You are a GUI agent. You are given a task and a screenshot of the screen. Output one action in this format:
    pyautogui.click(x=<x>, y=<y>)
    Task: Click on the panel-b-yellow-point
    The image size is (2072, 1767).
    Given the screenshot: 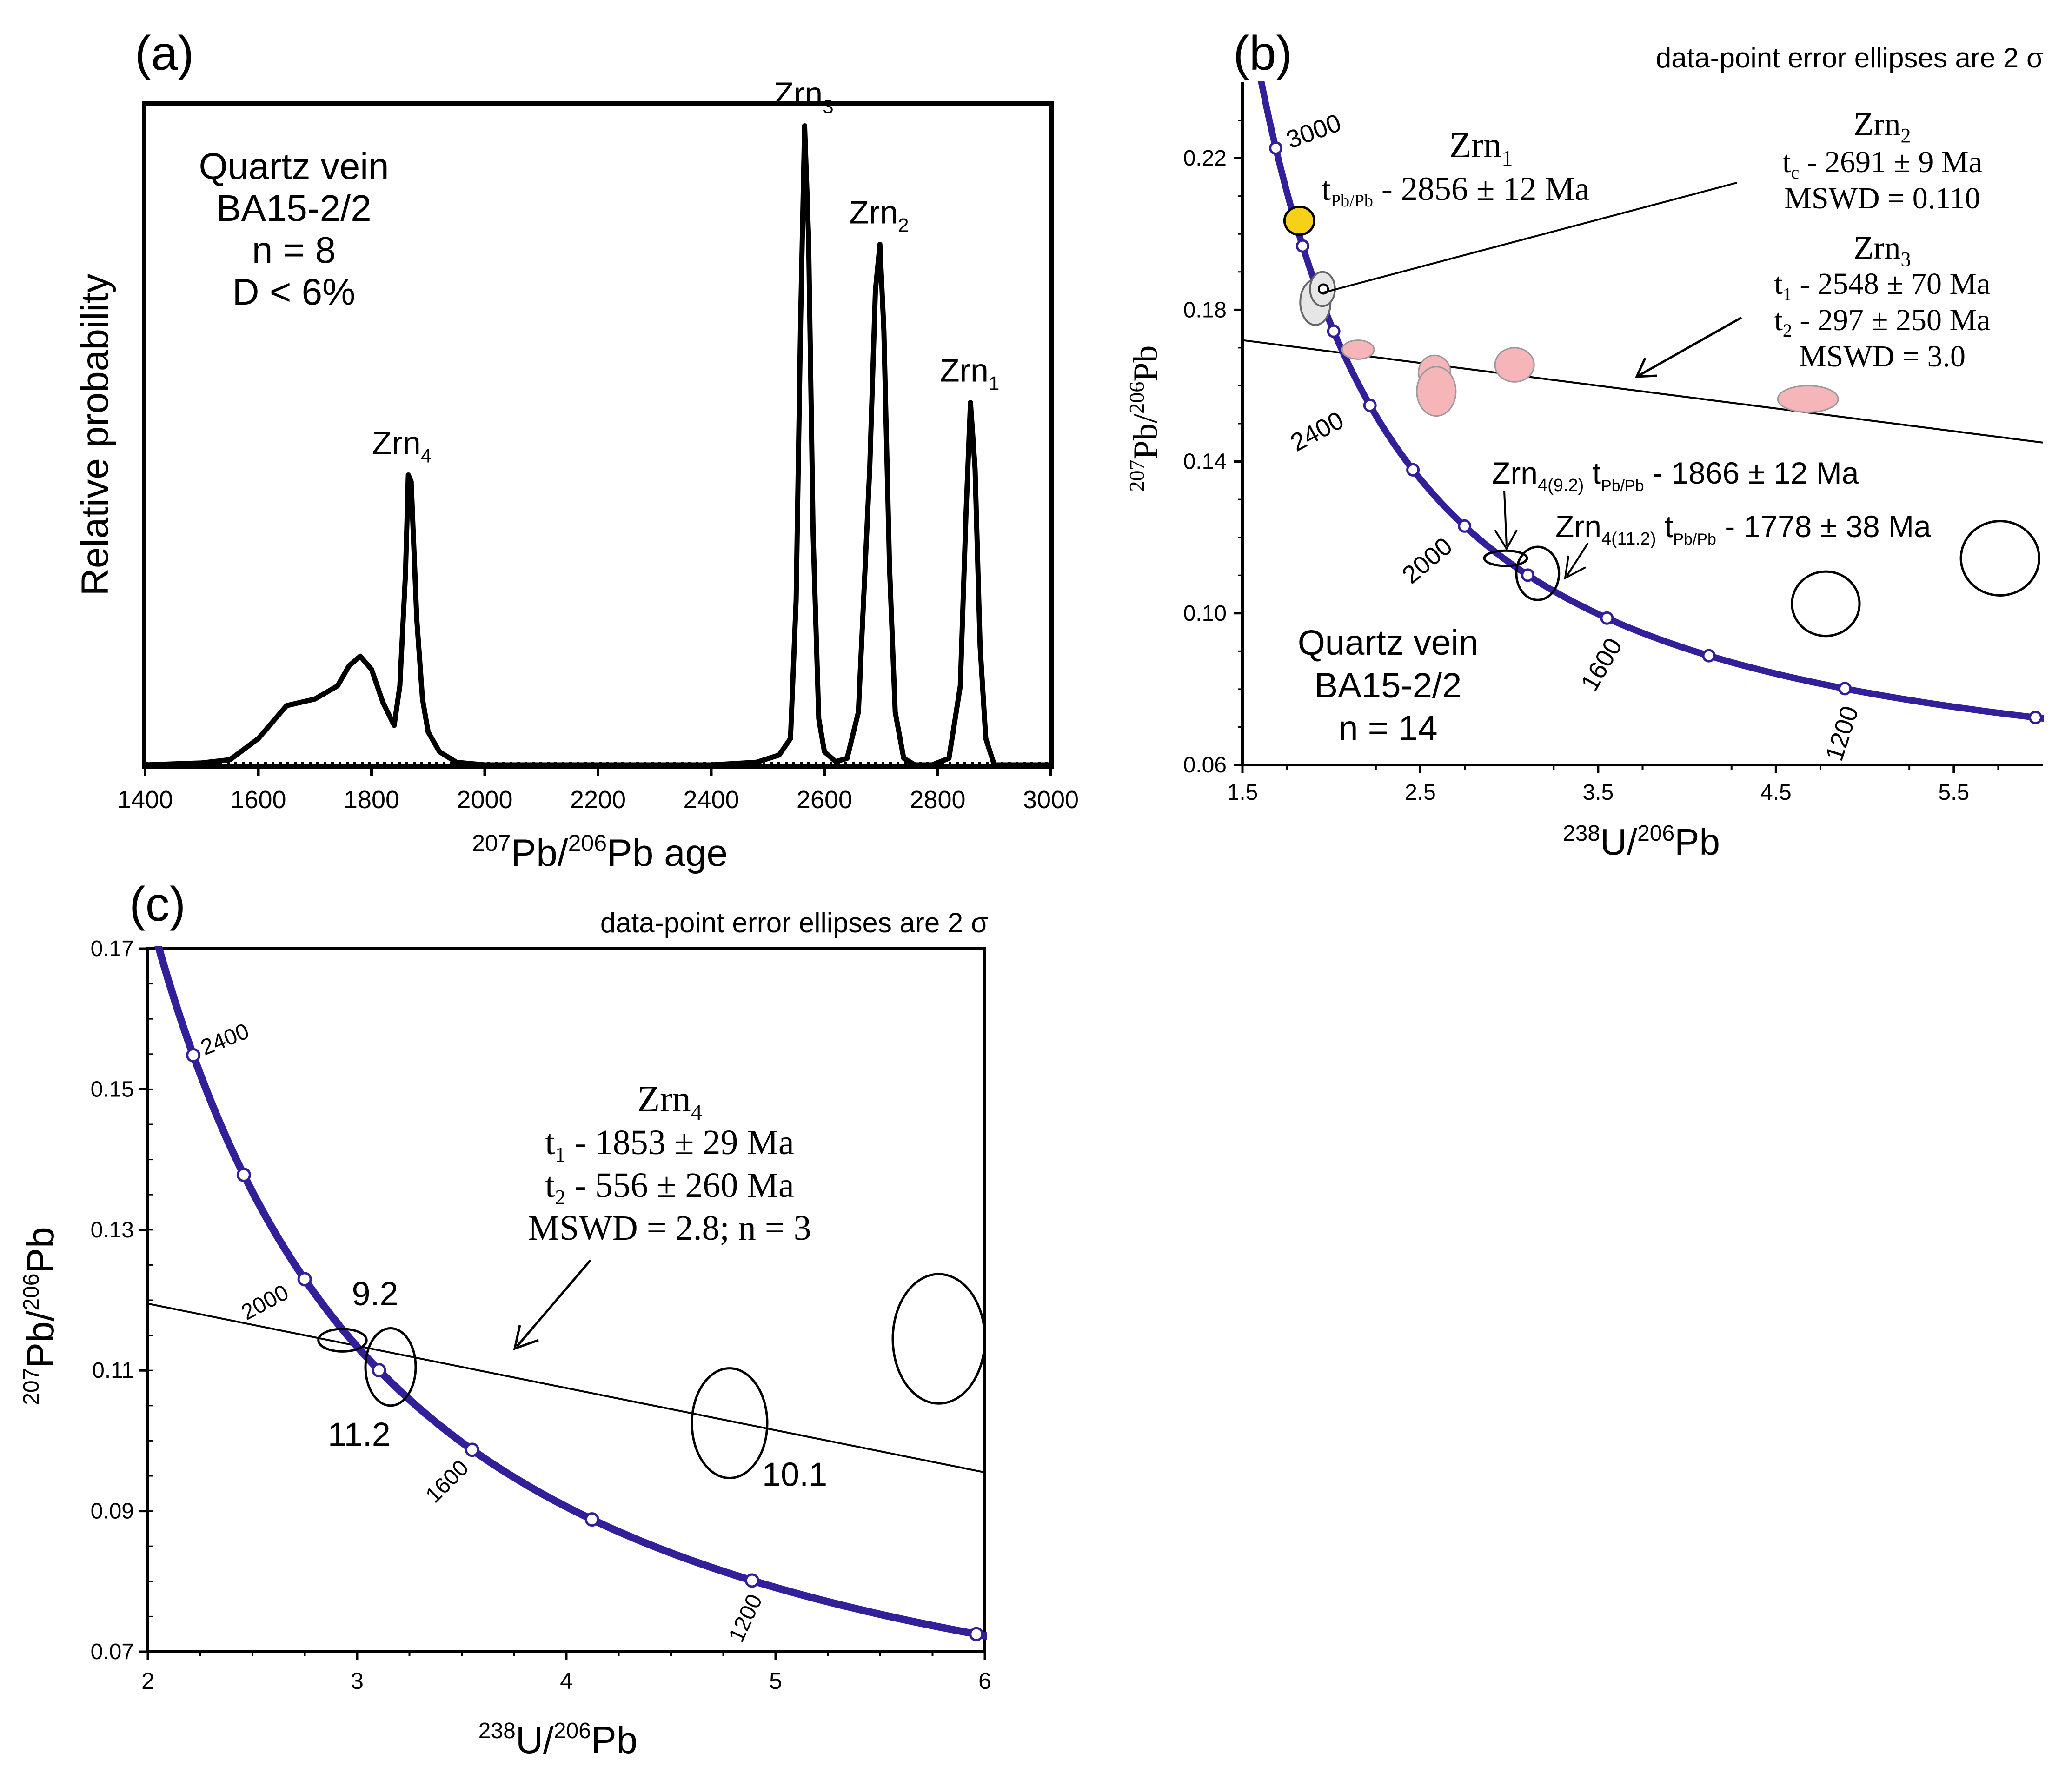 What is the action you would take?
    pyautogui.click(x=1299, y=221)
    